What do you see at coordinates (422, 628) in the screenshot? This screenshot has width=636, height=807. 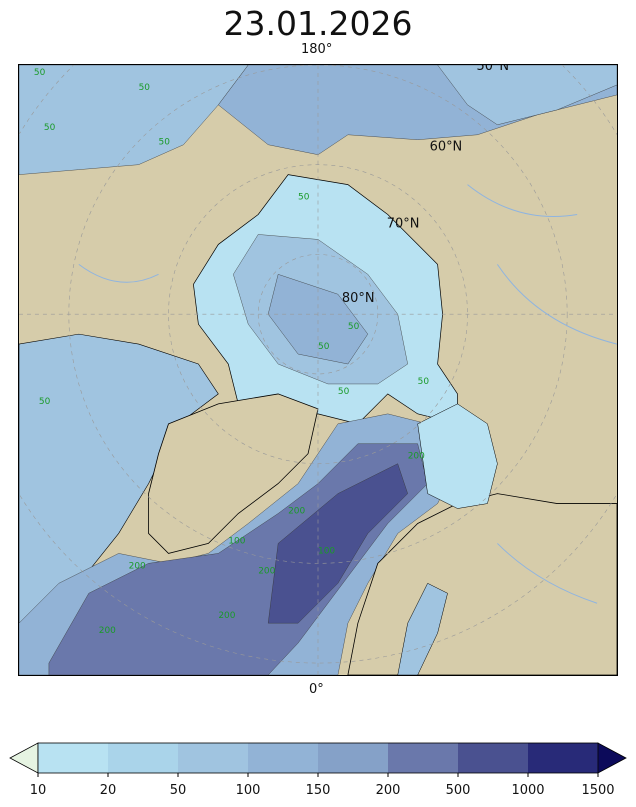 I see `baltic-sea` at bounding box center [422, 628].